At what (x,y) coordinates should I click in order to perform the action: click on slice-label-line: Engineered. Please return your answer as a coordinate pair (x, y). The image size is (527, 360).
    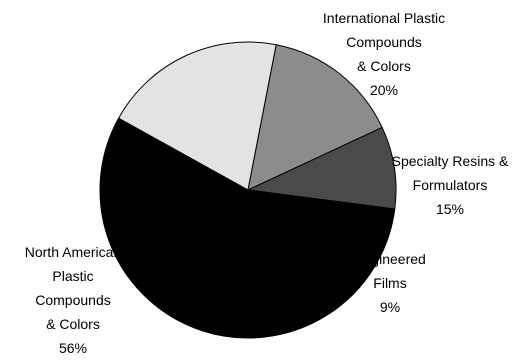
    Looking at the image, I should click on (390, 259).